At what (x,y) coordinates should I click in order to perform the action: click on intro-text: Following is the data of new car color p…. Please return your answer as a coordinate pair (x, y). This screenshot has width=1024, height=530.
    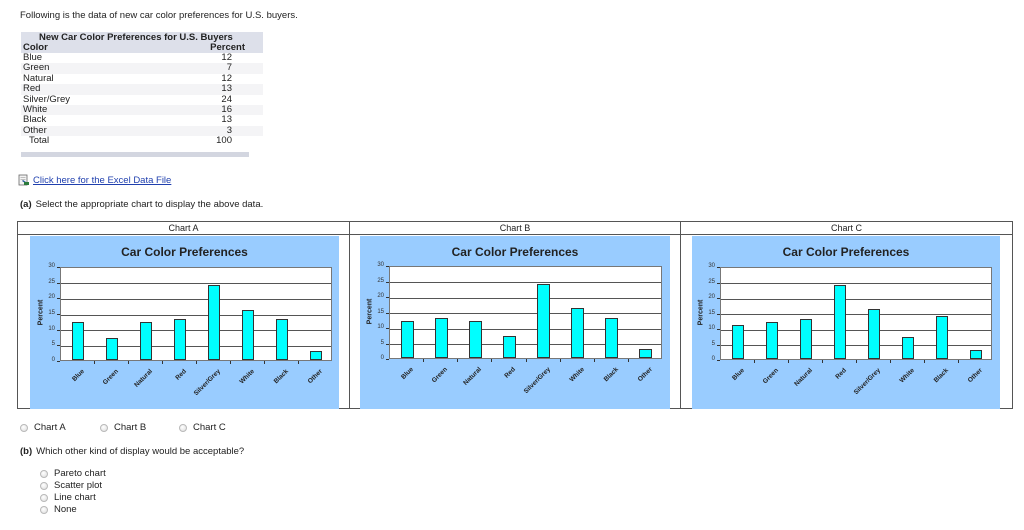
    Looking at the image, I should click on (159, 15).